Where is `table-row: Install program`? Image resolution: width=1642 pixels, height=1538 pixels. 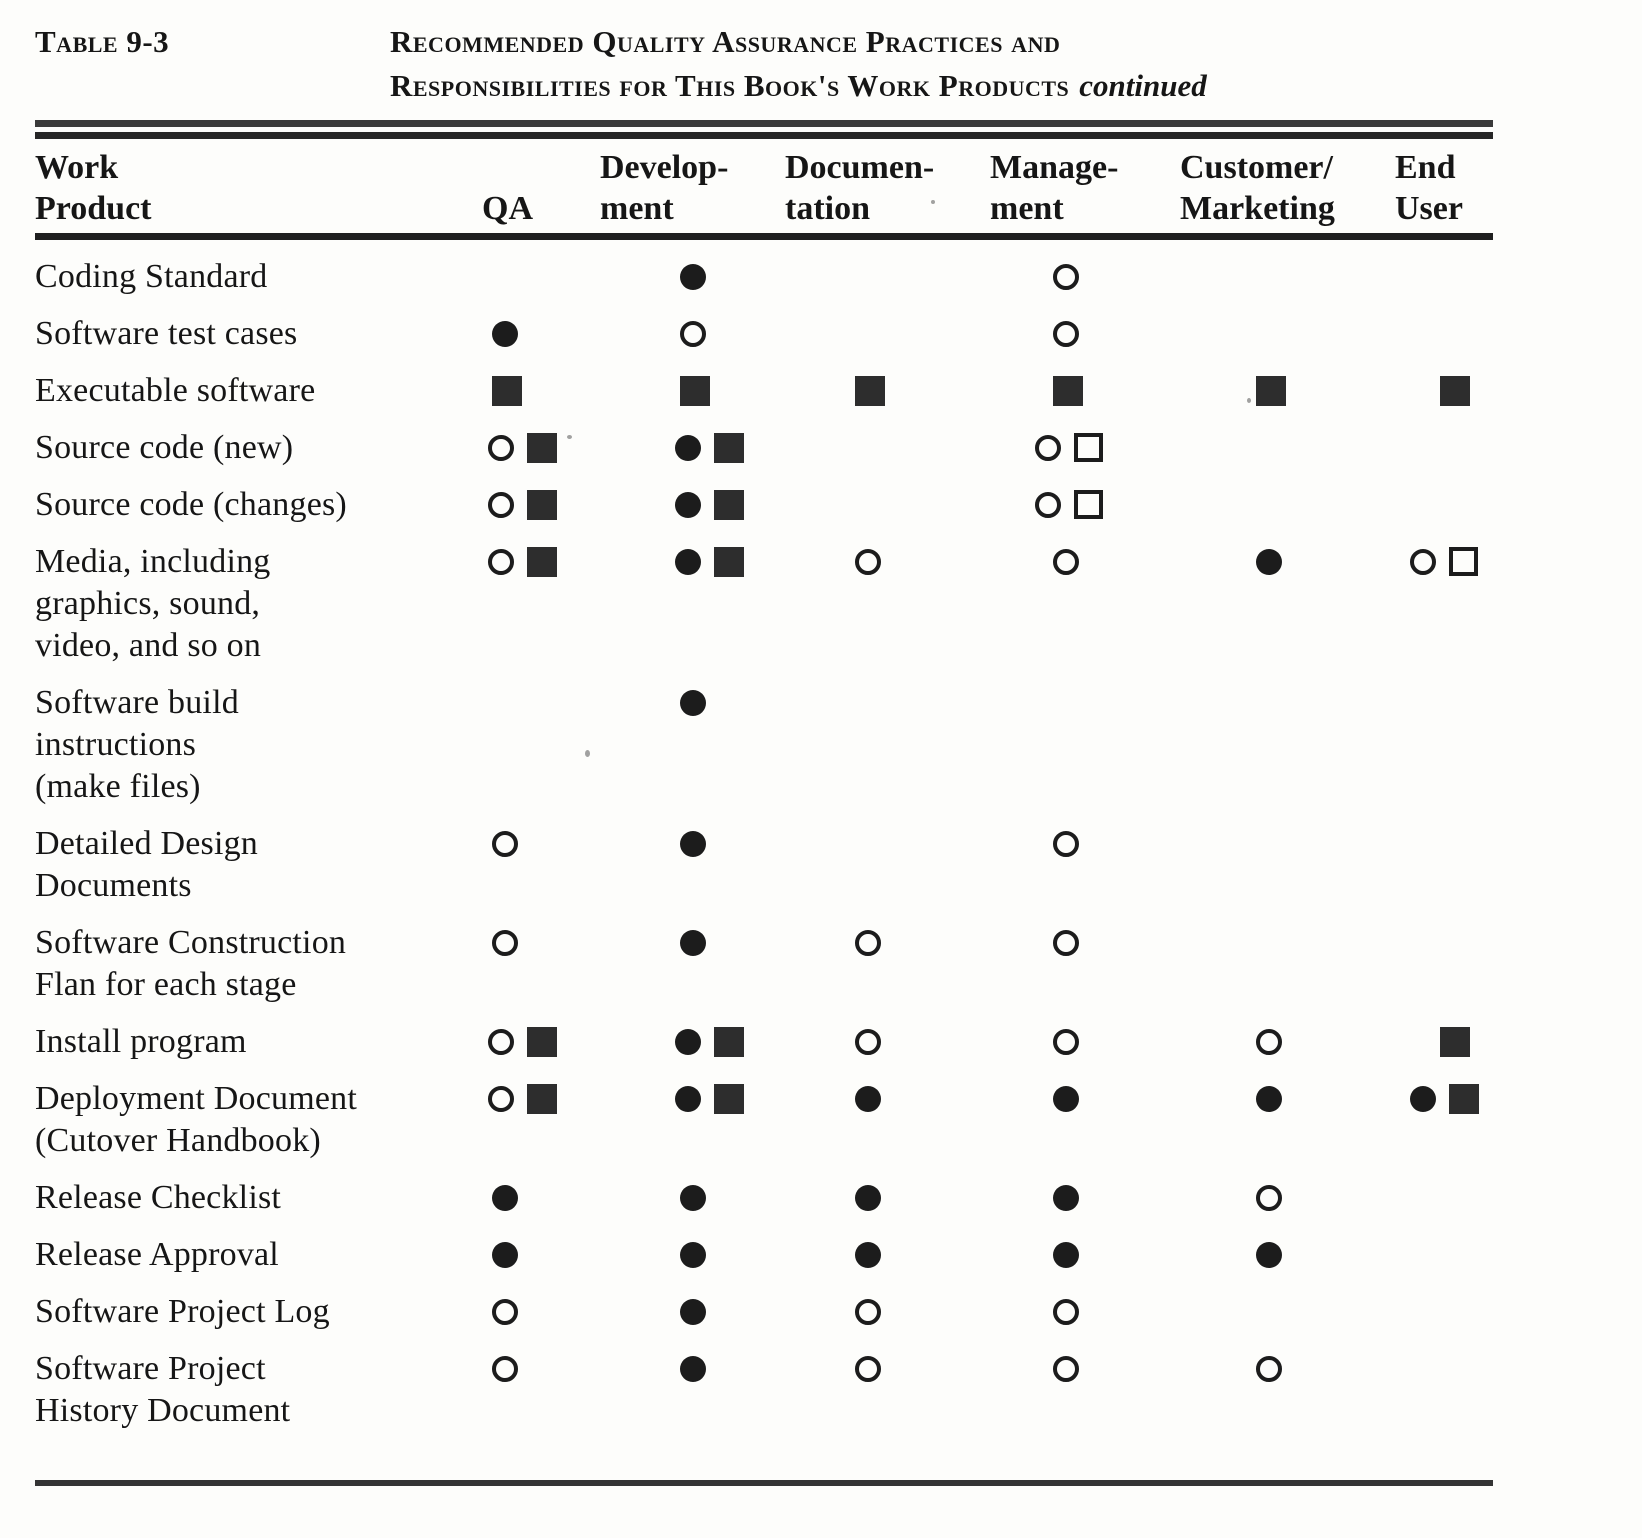
table-row: Install program is located at coordinates (764, 1042).